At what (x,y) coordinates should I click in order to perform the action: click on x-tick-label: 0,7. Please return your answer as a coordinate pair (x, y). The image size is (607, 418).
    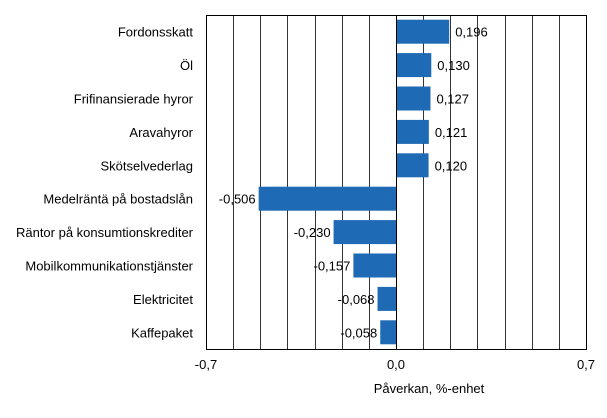
    Looking at the image, I should click on (586, 364).